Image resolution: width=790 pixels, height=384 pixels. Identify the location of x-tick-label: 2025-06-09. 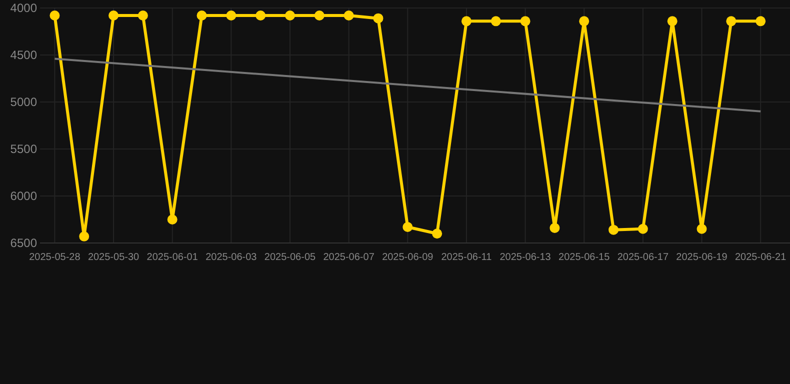
(408, 257).